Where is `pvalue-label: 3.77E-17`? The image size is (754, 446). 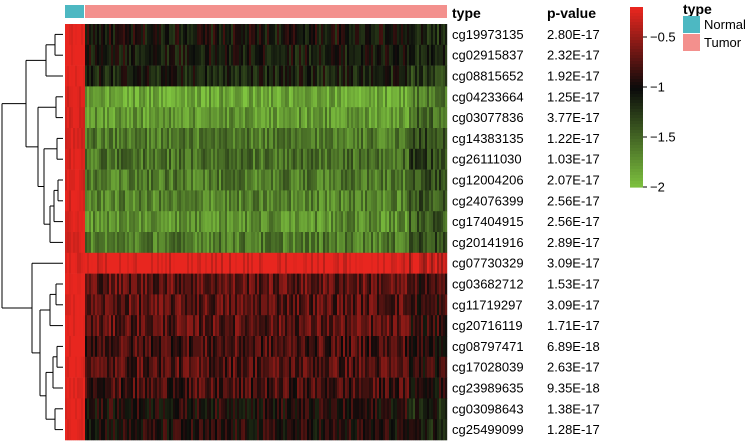
pvalue-label: 3.77E-17 is located at coordinates (573, 117).